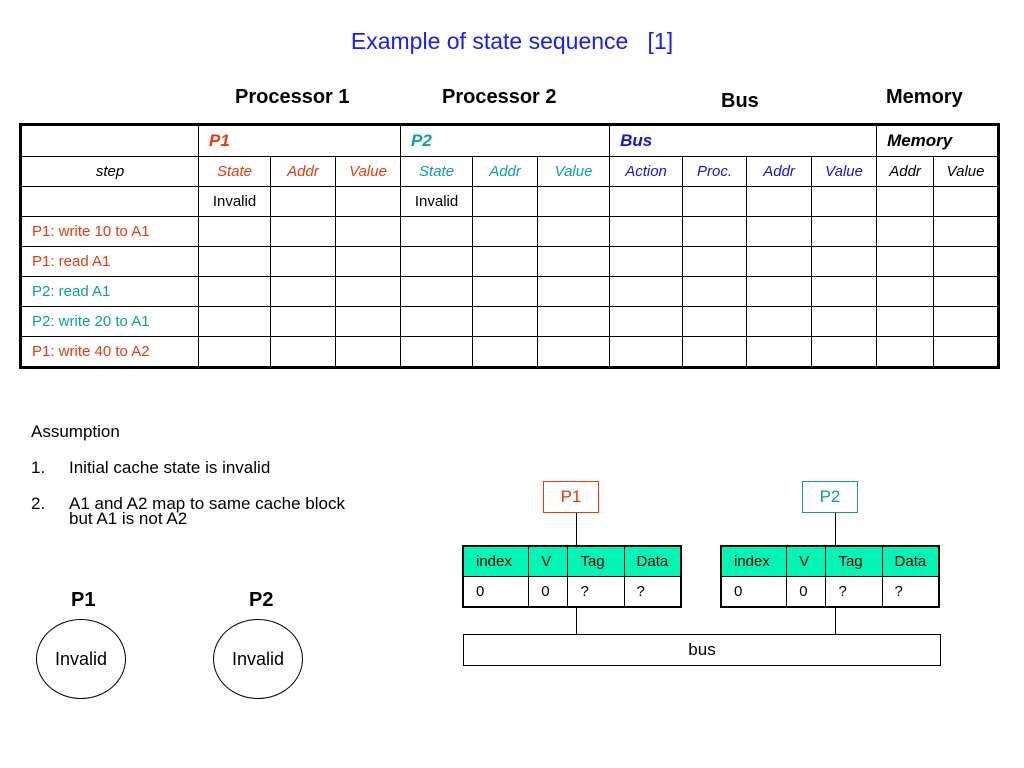  Describe the element at coordinates (905, 171) in the screenshot. I see `memory-addr-subheader: Addr` at that location.